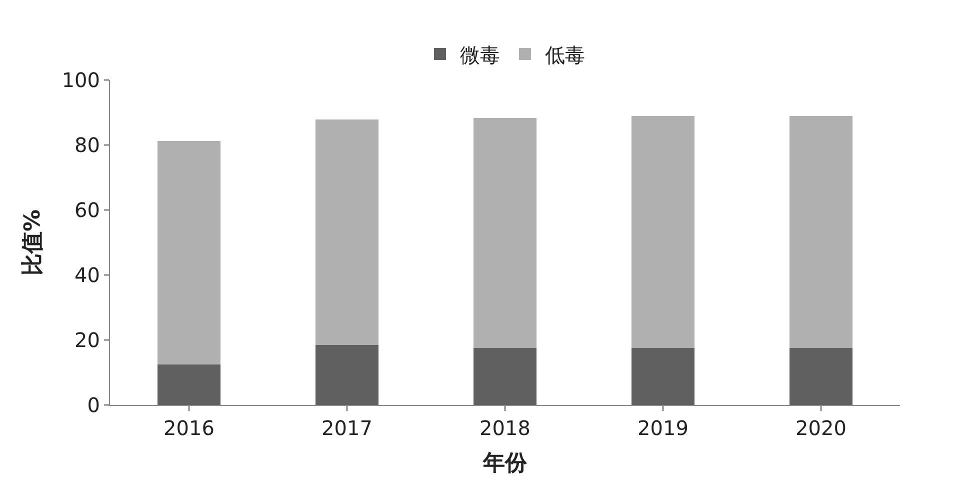 Image resolution: width=955 pixels, height=495 pixels. What do you see at coordinates (505, 428) in the screenshot?
I see `x-tick-label: 2018` at bounding box center [505, 428].